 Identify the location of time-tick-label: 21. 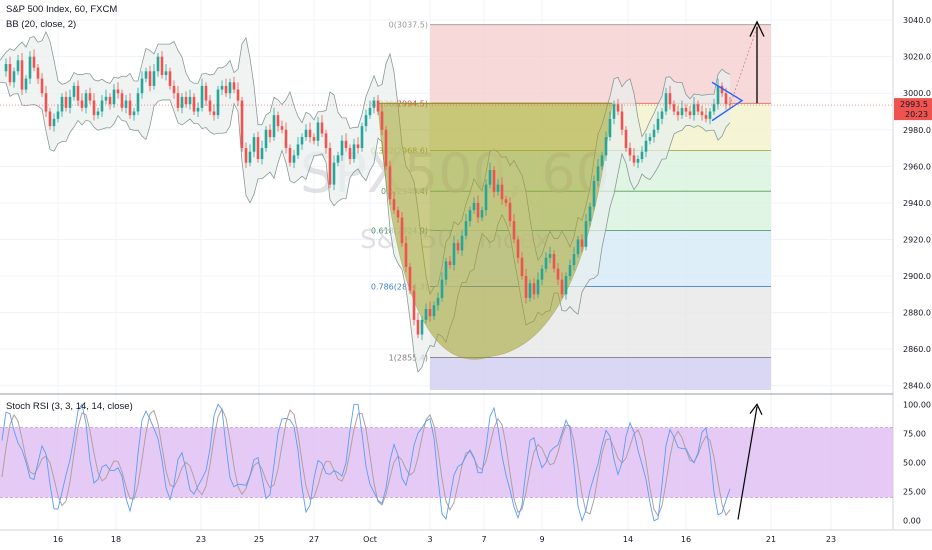
(771, 539).